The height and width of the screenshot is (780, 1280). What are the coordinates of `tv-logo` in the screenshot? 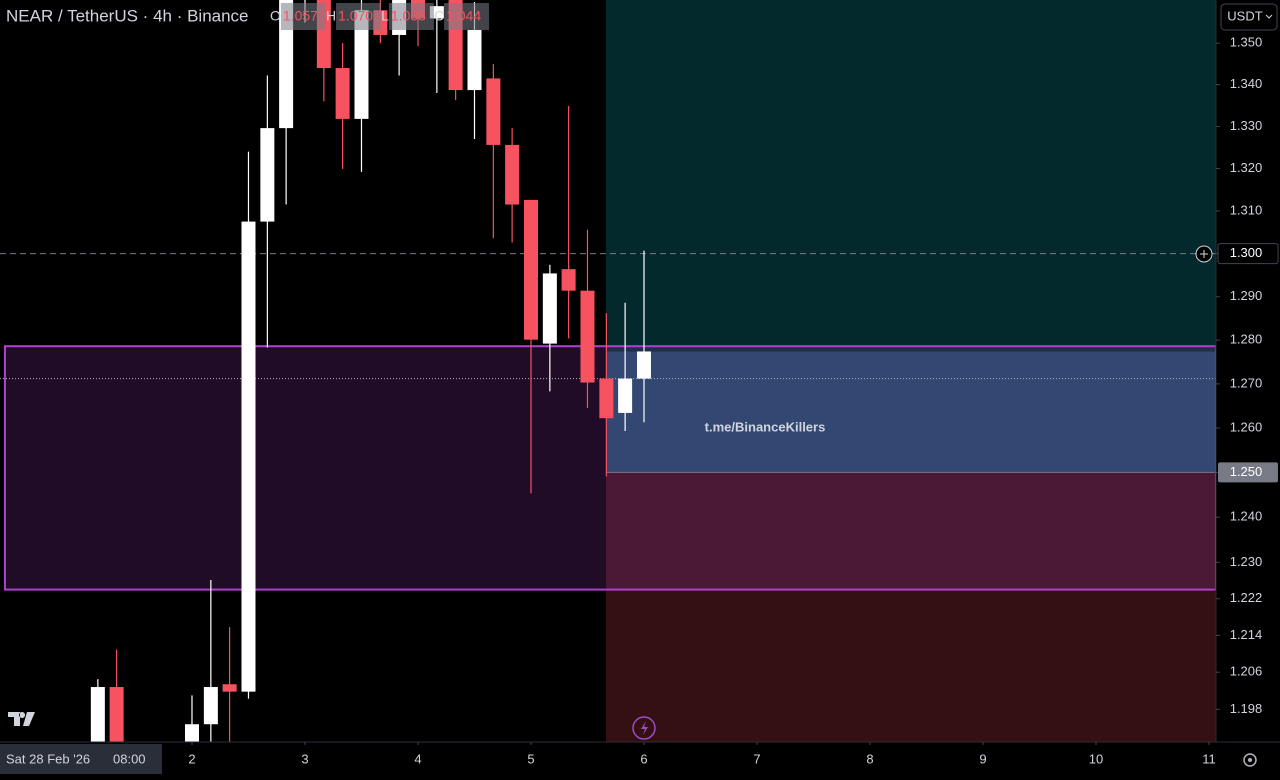 It's located at (21, 719).